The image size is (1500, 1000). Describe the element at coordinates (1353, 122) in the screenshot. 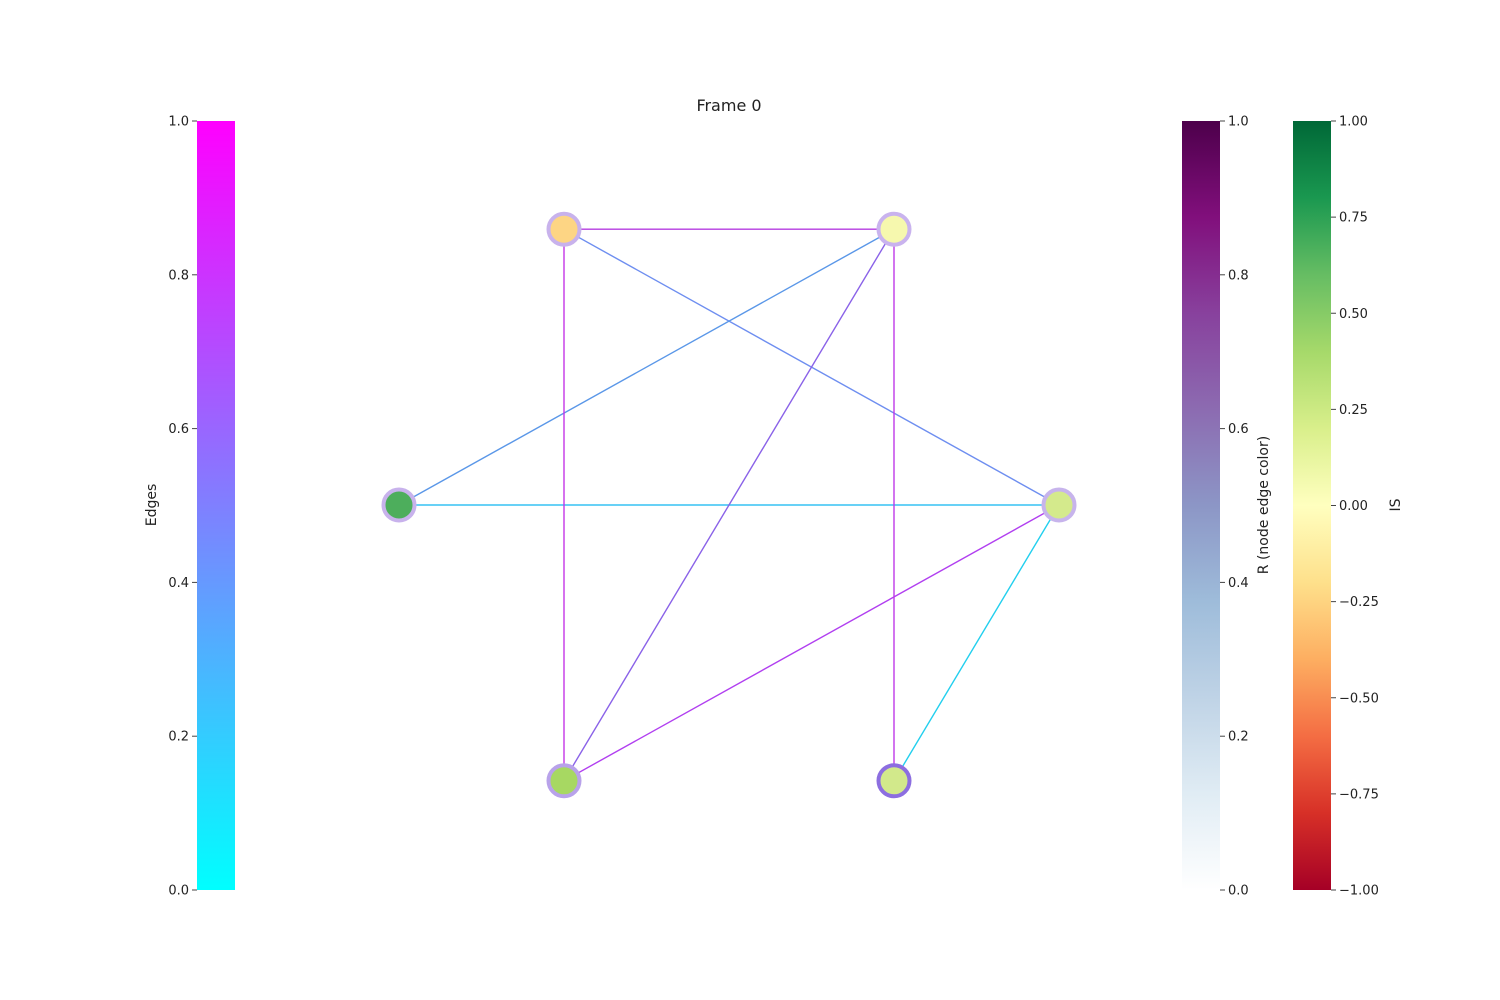

I see `colorbar-tick-label: 1.00` at that location.